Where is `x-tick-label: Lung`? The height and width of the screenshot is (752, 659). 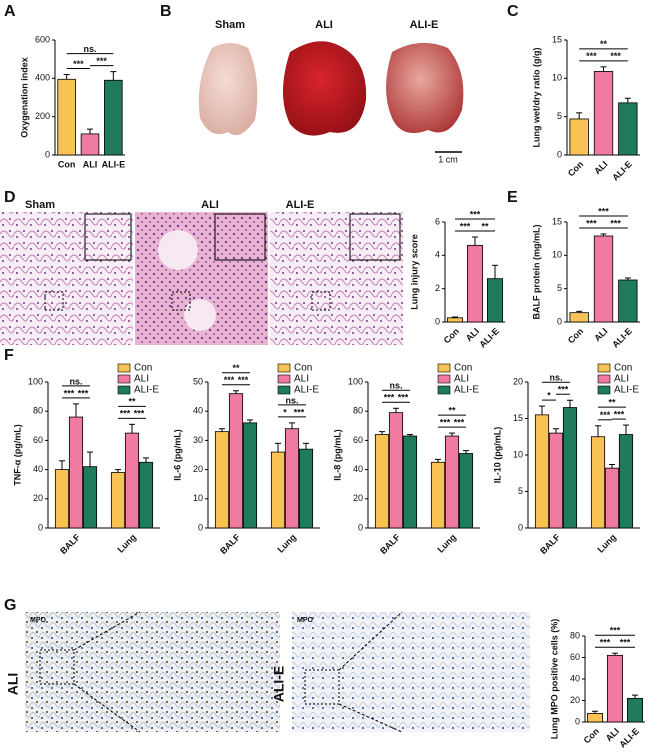
x-tick-label: Lung is located at coordinates (606, 543).